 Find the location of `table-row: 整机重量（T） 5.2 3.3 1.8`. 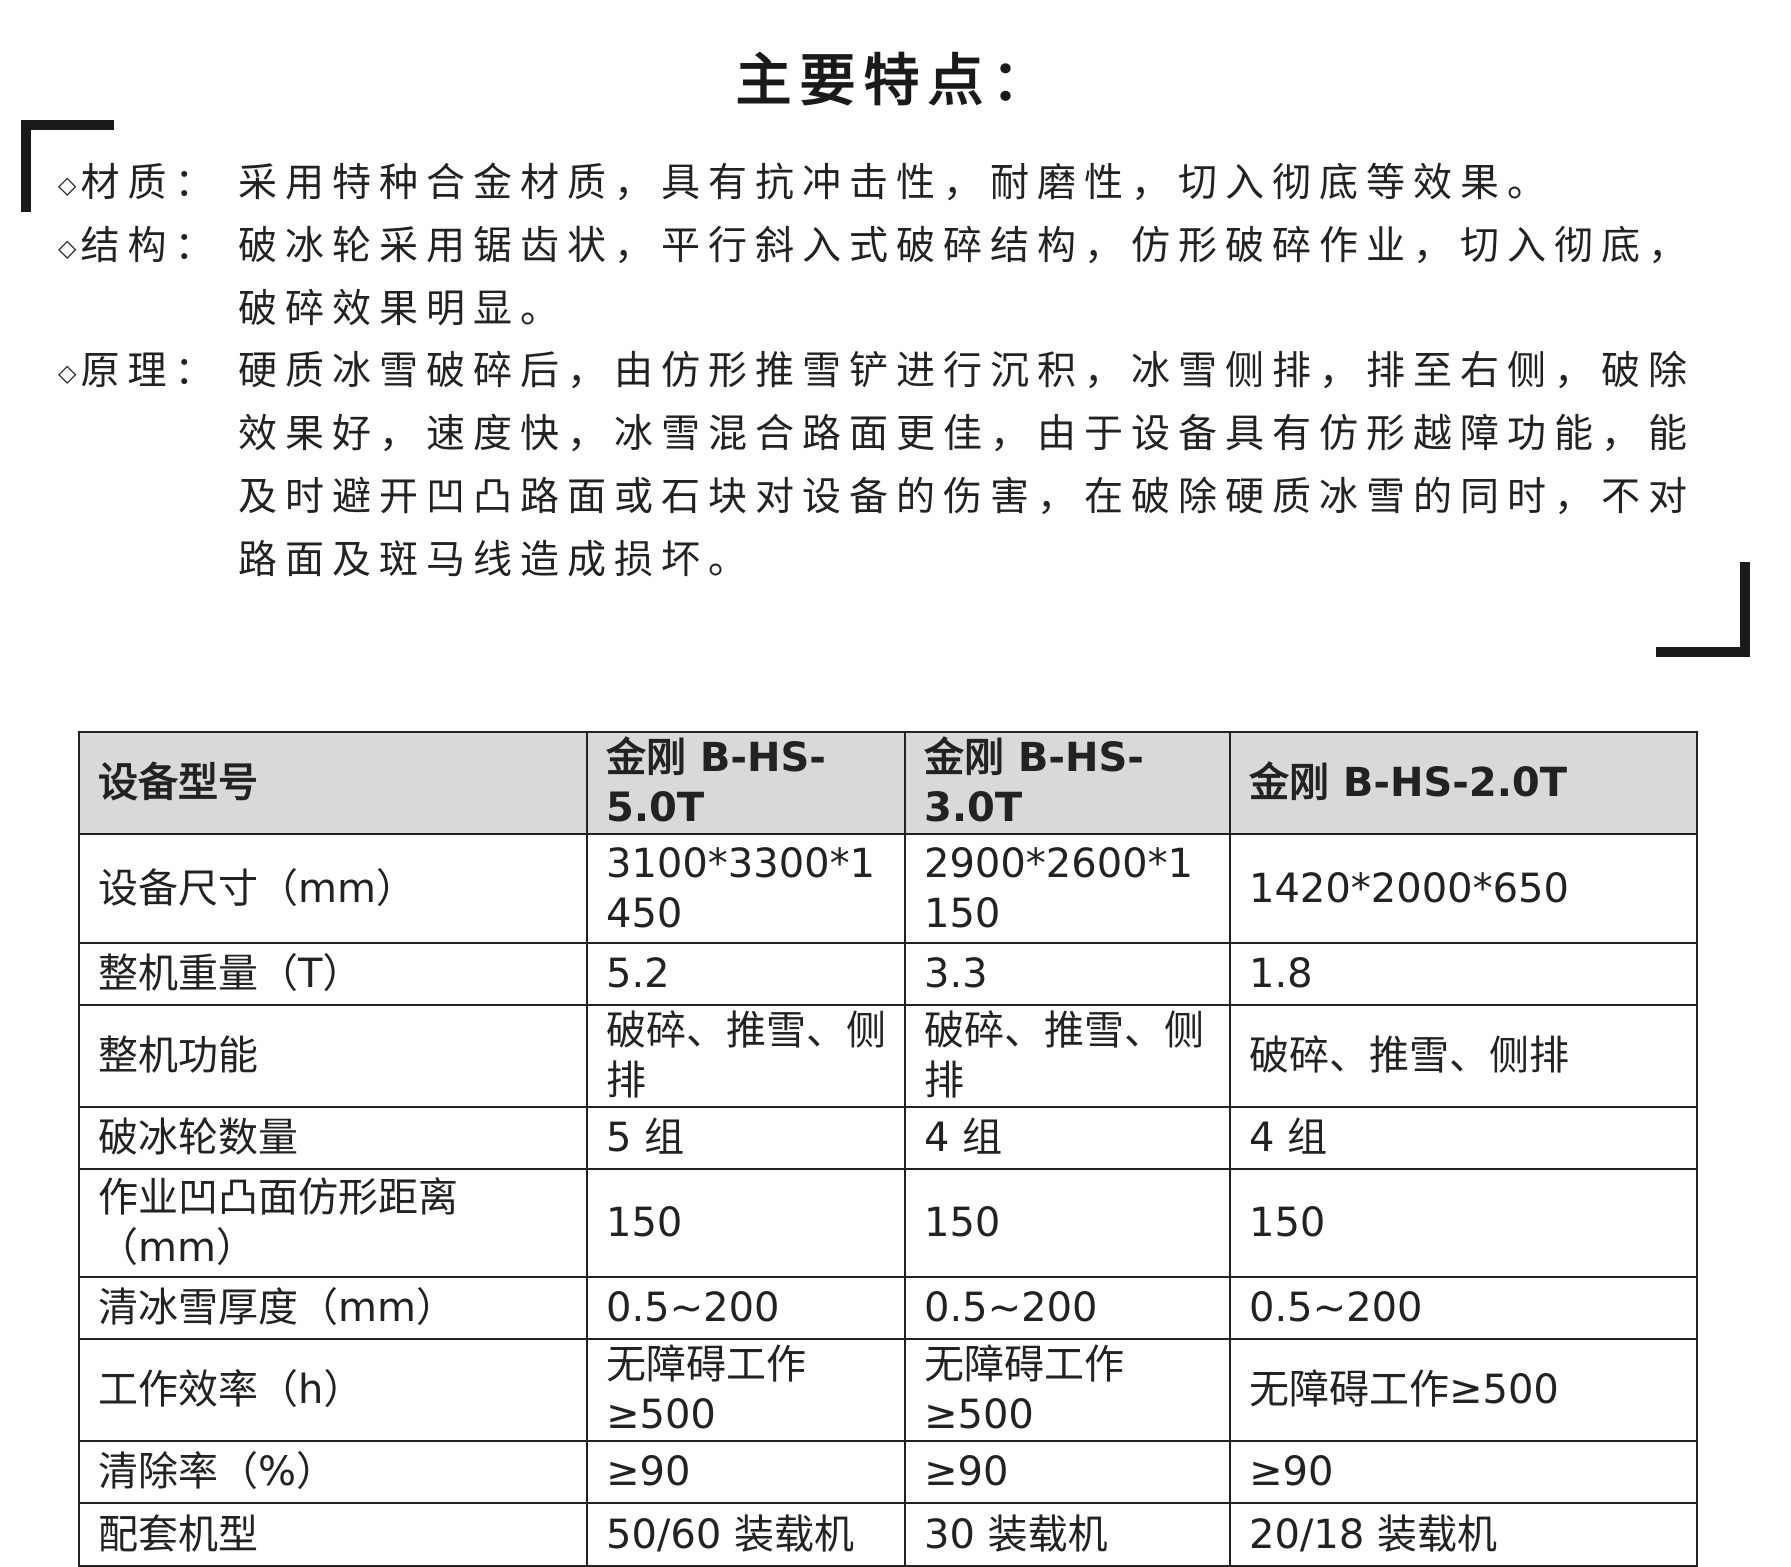

table-row: 整机重量（T） 5.2 3.3 1.8 is located at coordinates (888, 974).